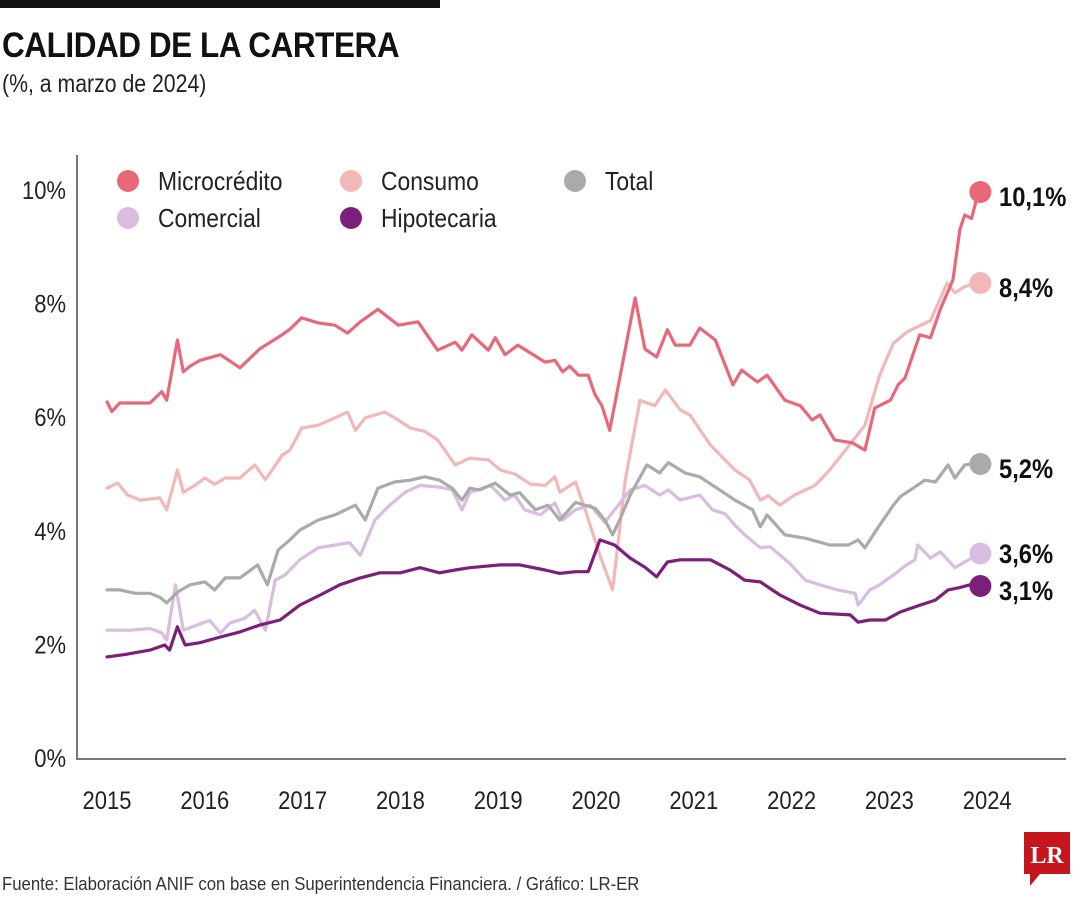 The image size is (1080, 900). I want to click on x-tick-label: 2020, so click(596, 801).